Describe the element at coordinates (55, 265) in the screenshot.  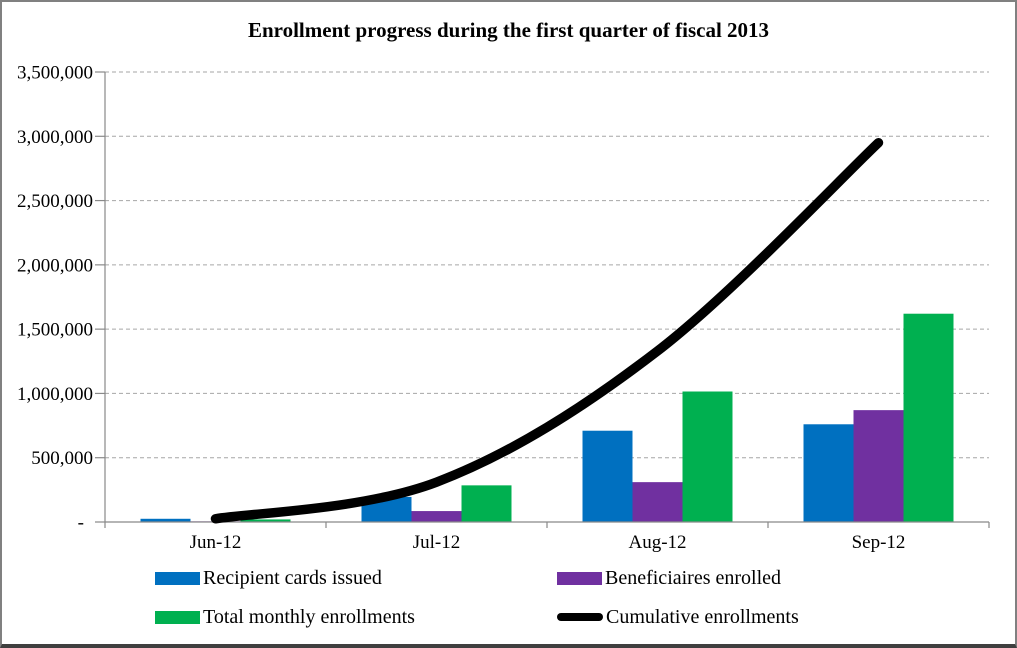
I see `y-tick-label: 2,000,000` at that location.